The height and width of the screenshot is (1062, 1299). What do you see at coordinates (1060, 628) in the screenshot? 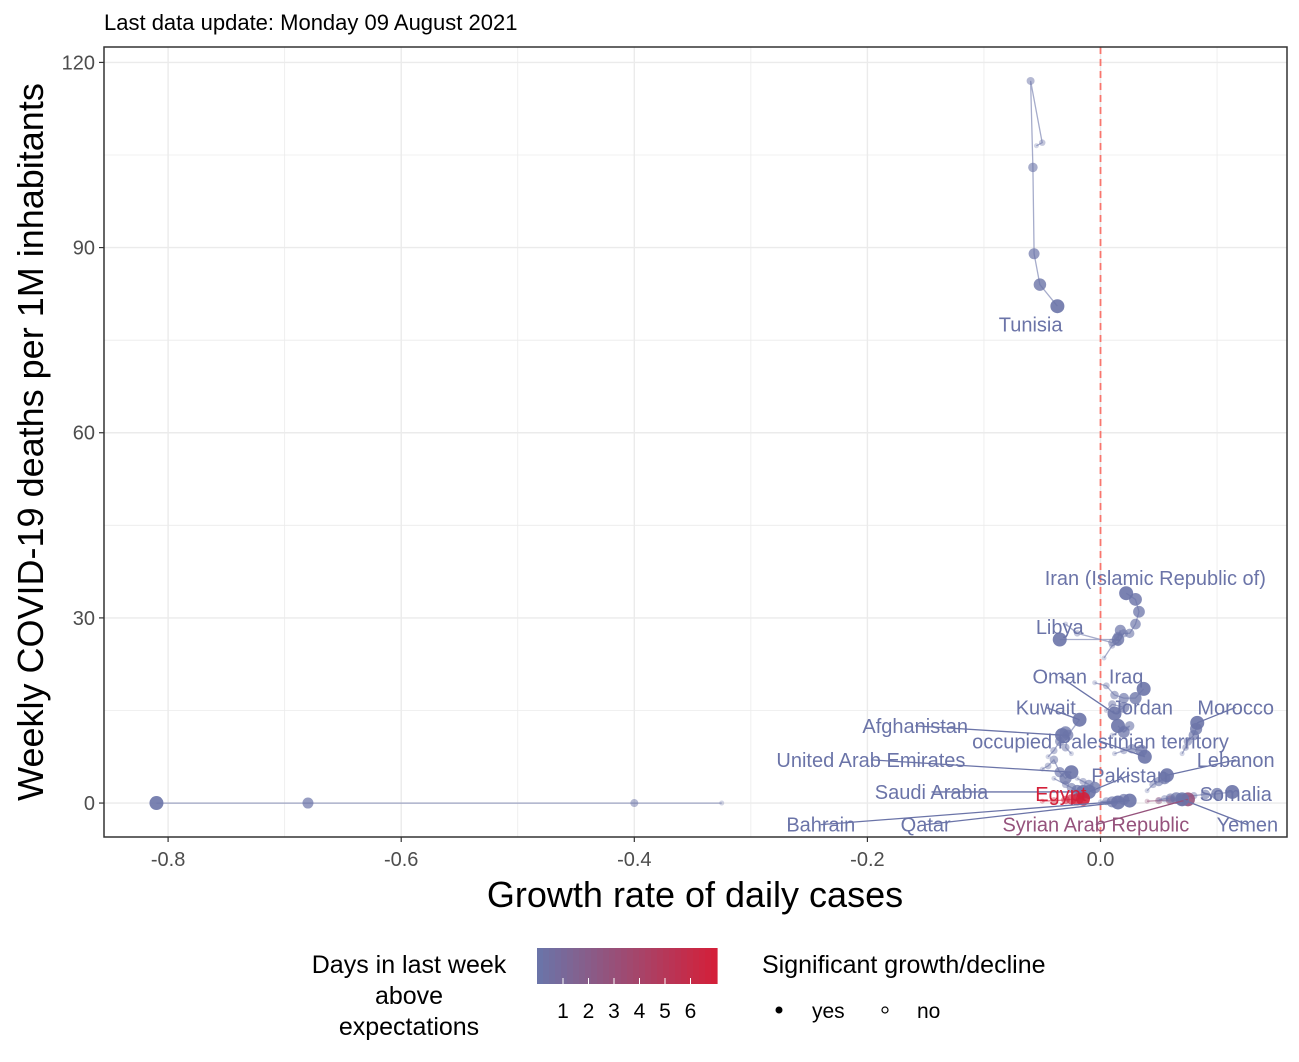
I see `country-label: Libya` at bounding box center [1060, 628].